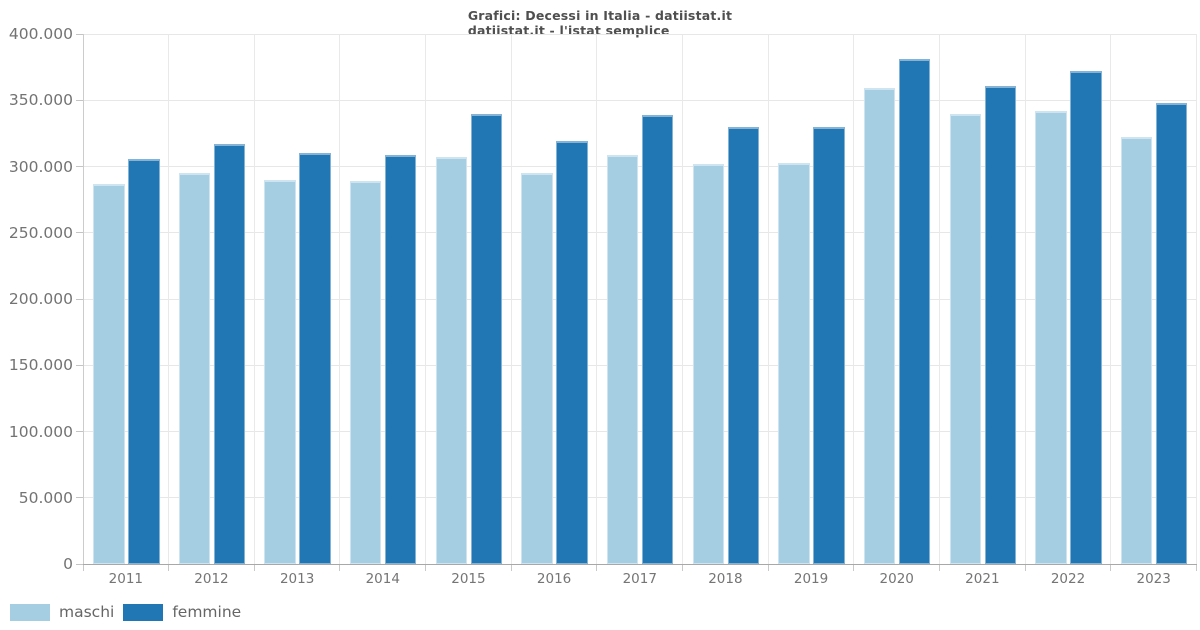 The height and width of the screenshot is (630, 1200). What do you see at coordinates (554, 579) in the screenshot?
I see `x-axis-label: 2016` at bounding box center [554, 579].